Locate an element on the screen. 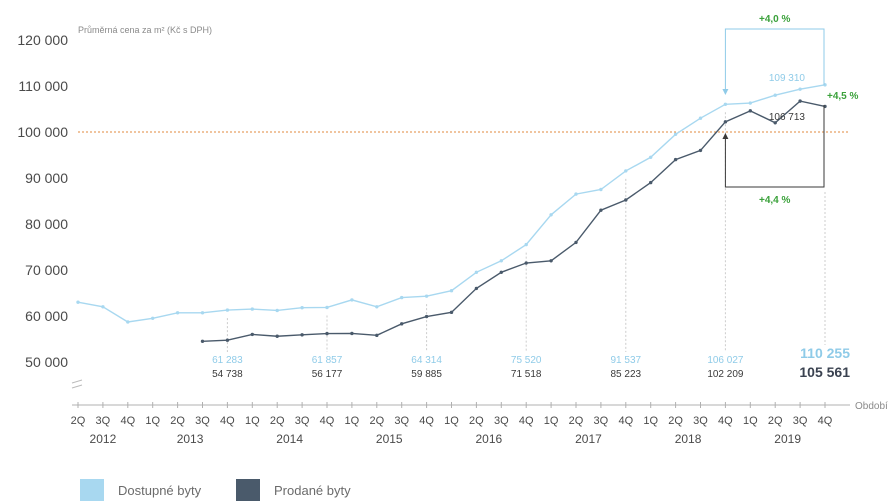 The width and height of the screenshot is (893, 503). final-value-prodane: 105 561 is located at coordinates (824, 372).